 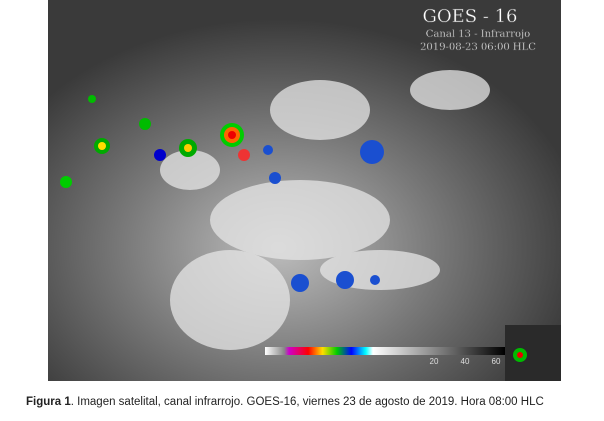 I want to click on colorbar-tick-label: 40, so click(x=465, y=361).